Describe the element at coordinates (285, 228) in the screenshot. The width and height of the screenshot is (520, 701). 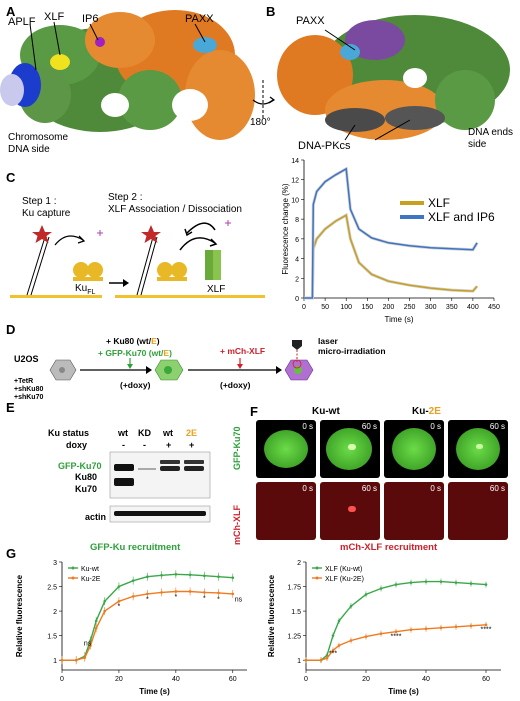
I see `y-axis-label: Fluorescence change (%)` at that location.